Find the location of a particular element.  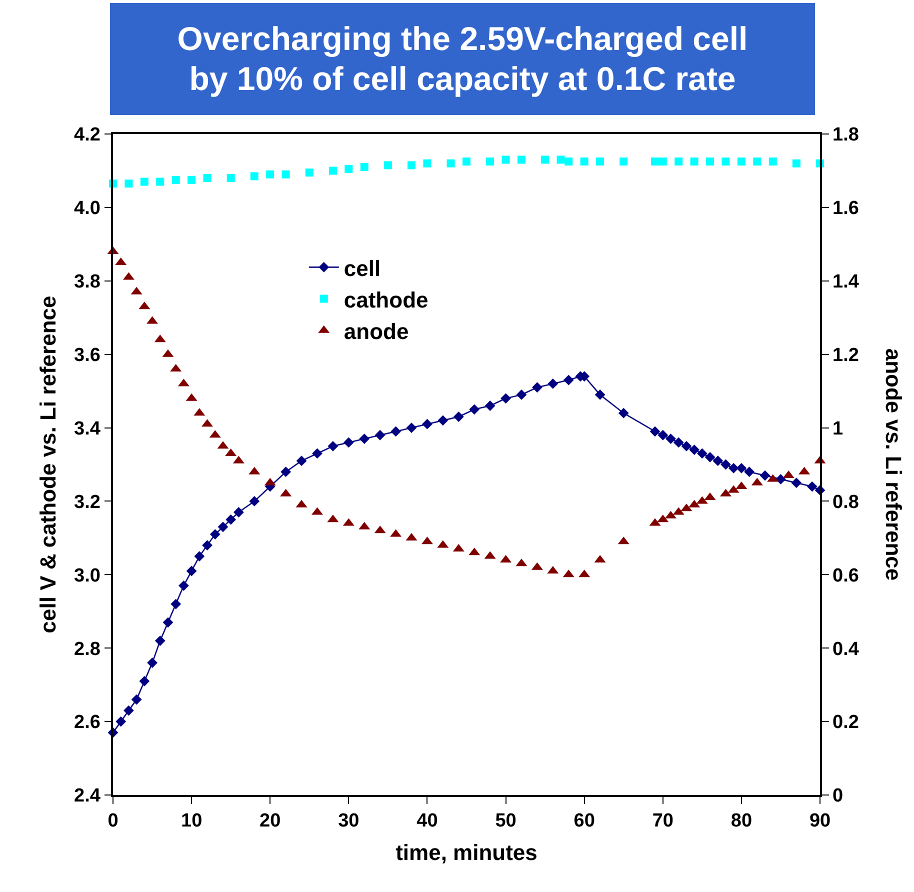

y-tick-label: 3.8 is located at coordinates (87, 282).